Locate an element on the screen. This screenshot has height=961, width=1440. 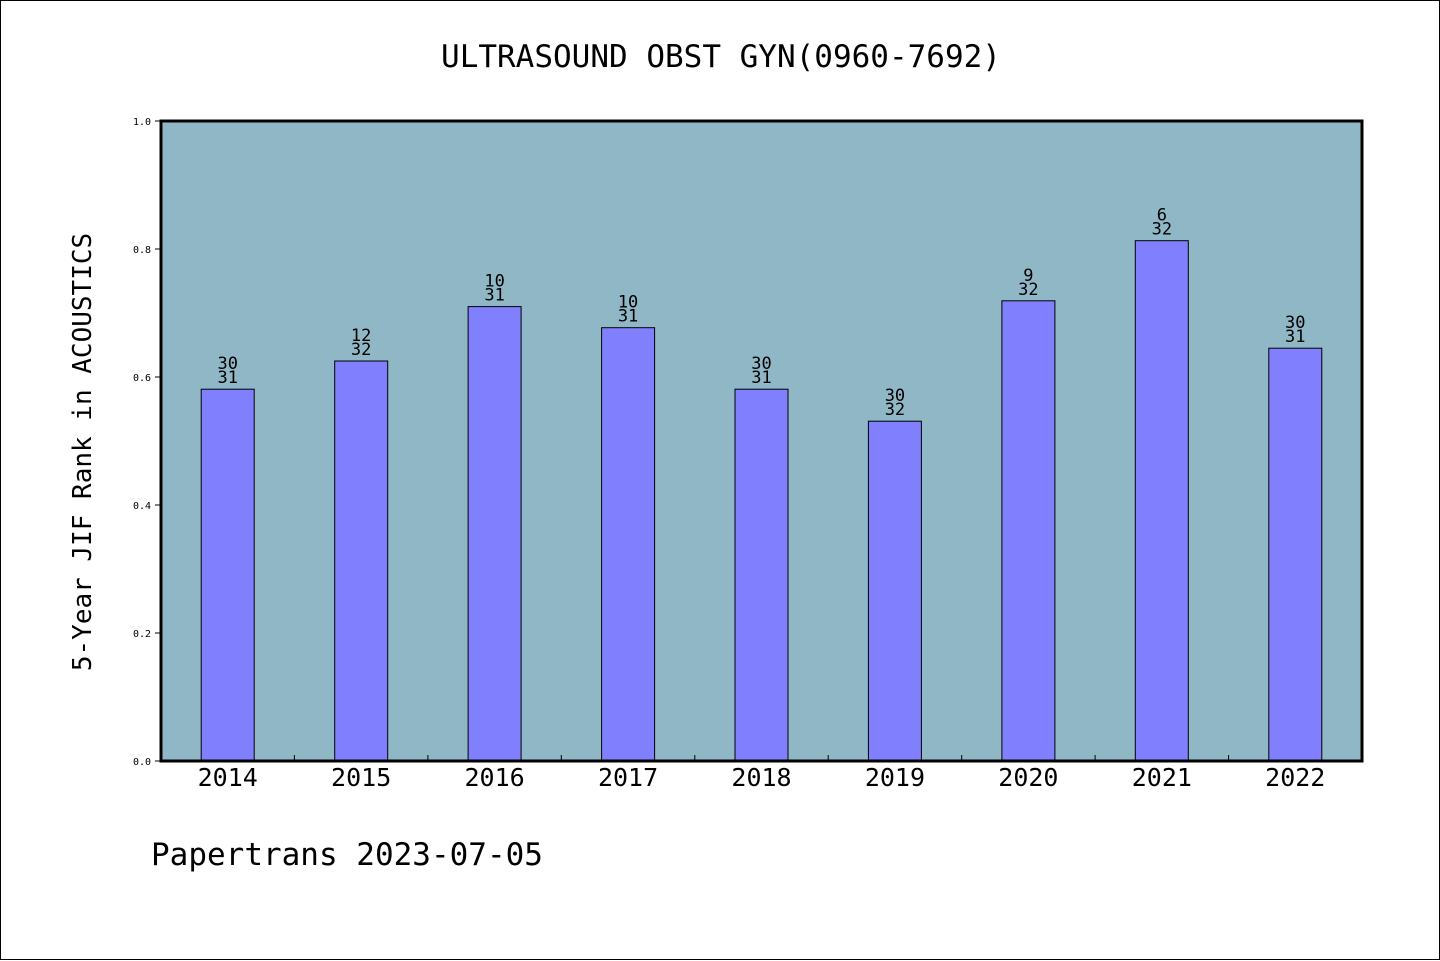
x-tick-label: 2017 is located at coordinates (628, 777).